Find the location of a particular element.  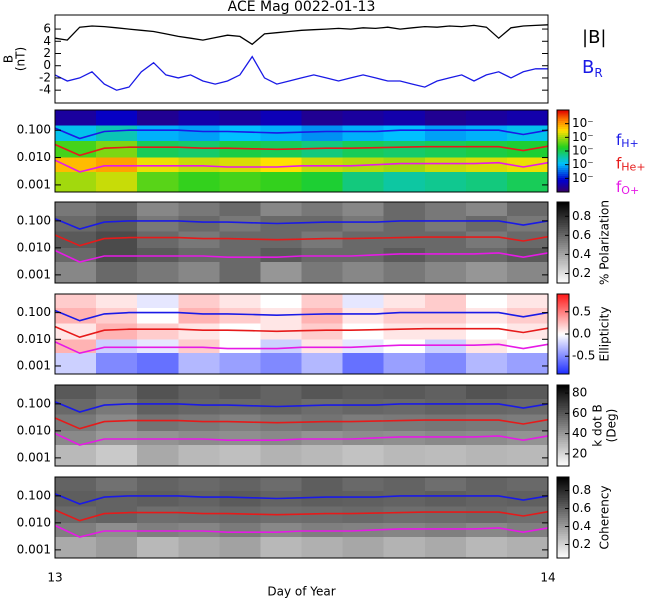

colorbar-tick-label: 80 is located at coordinates (579, 393).